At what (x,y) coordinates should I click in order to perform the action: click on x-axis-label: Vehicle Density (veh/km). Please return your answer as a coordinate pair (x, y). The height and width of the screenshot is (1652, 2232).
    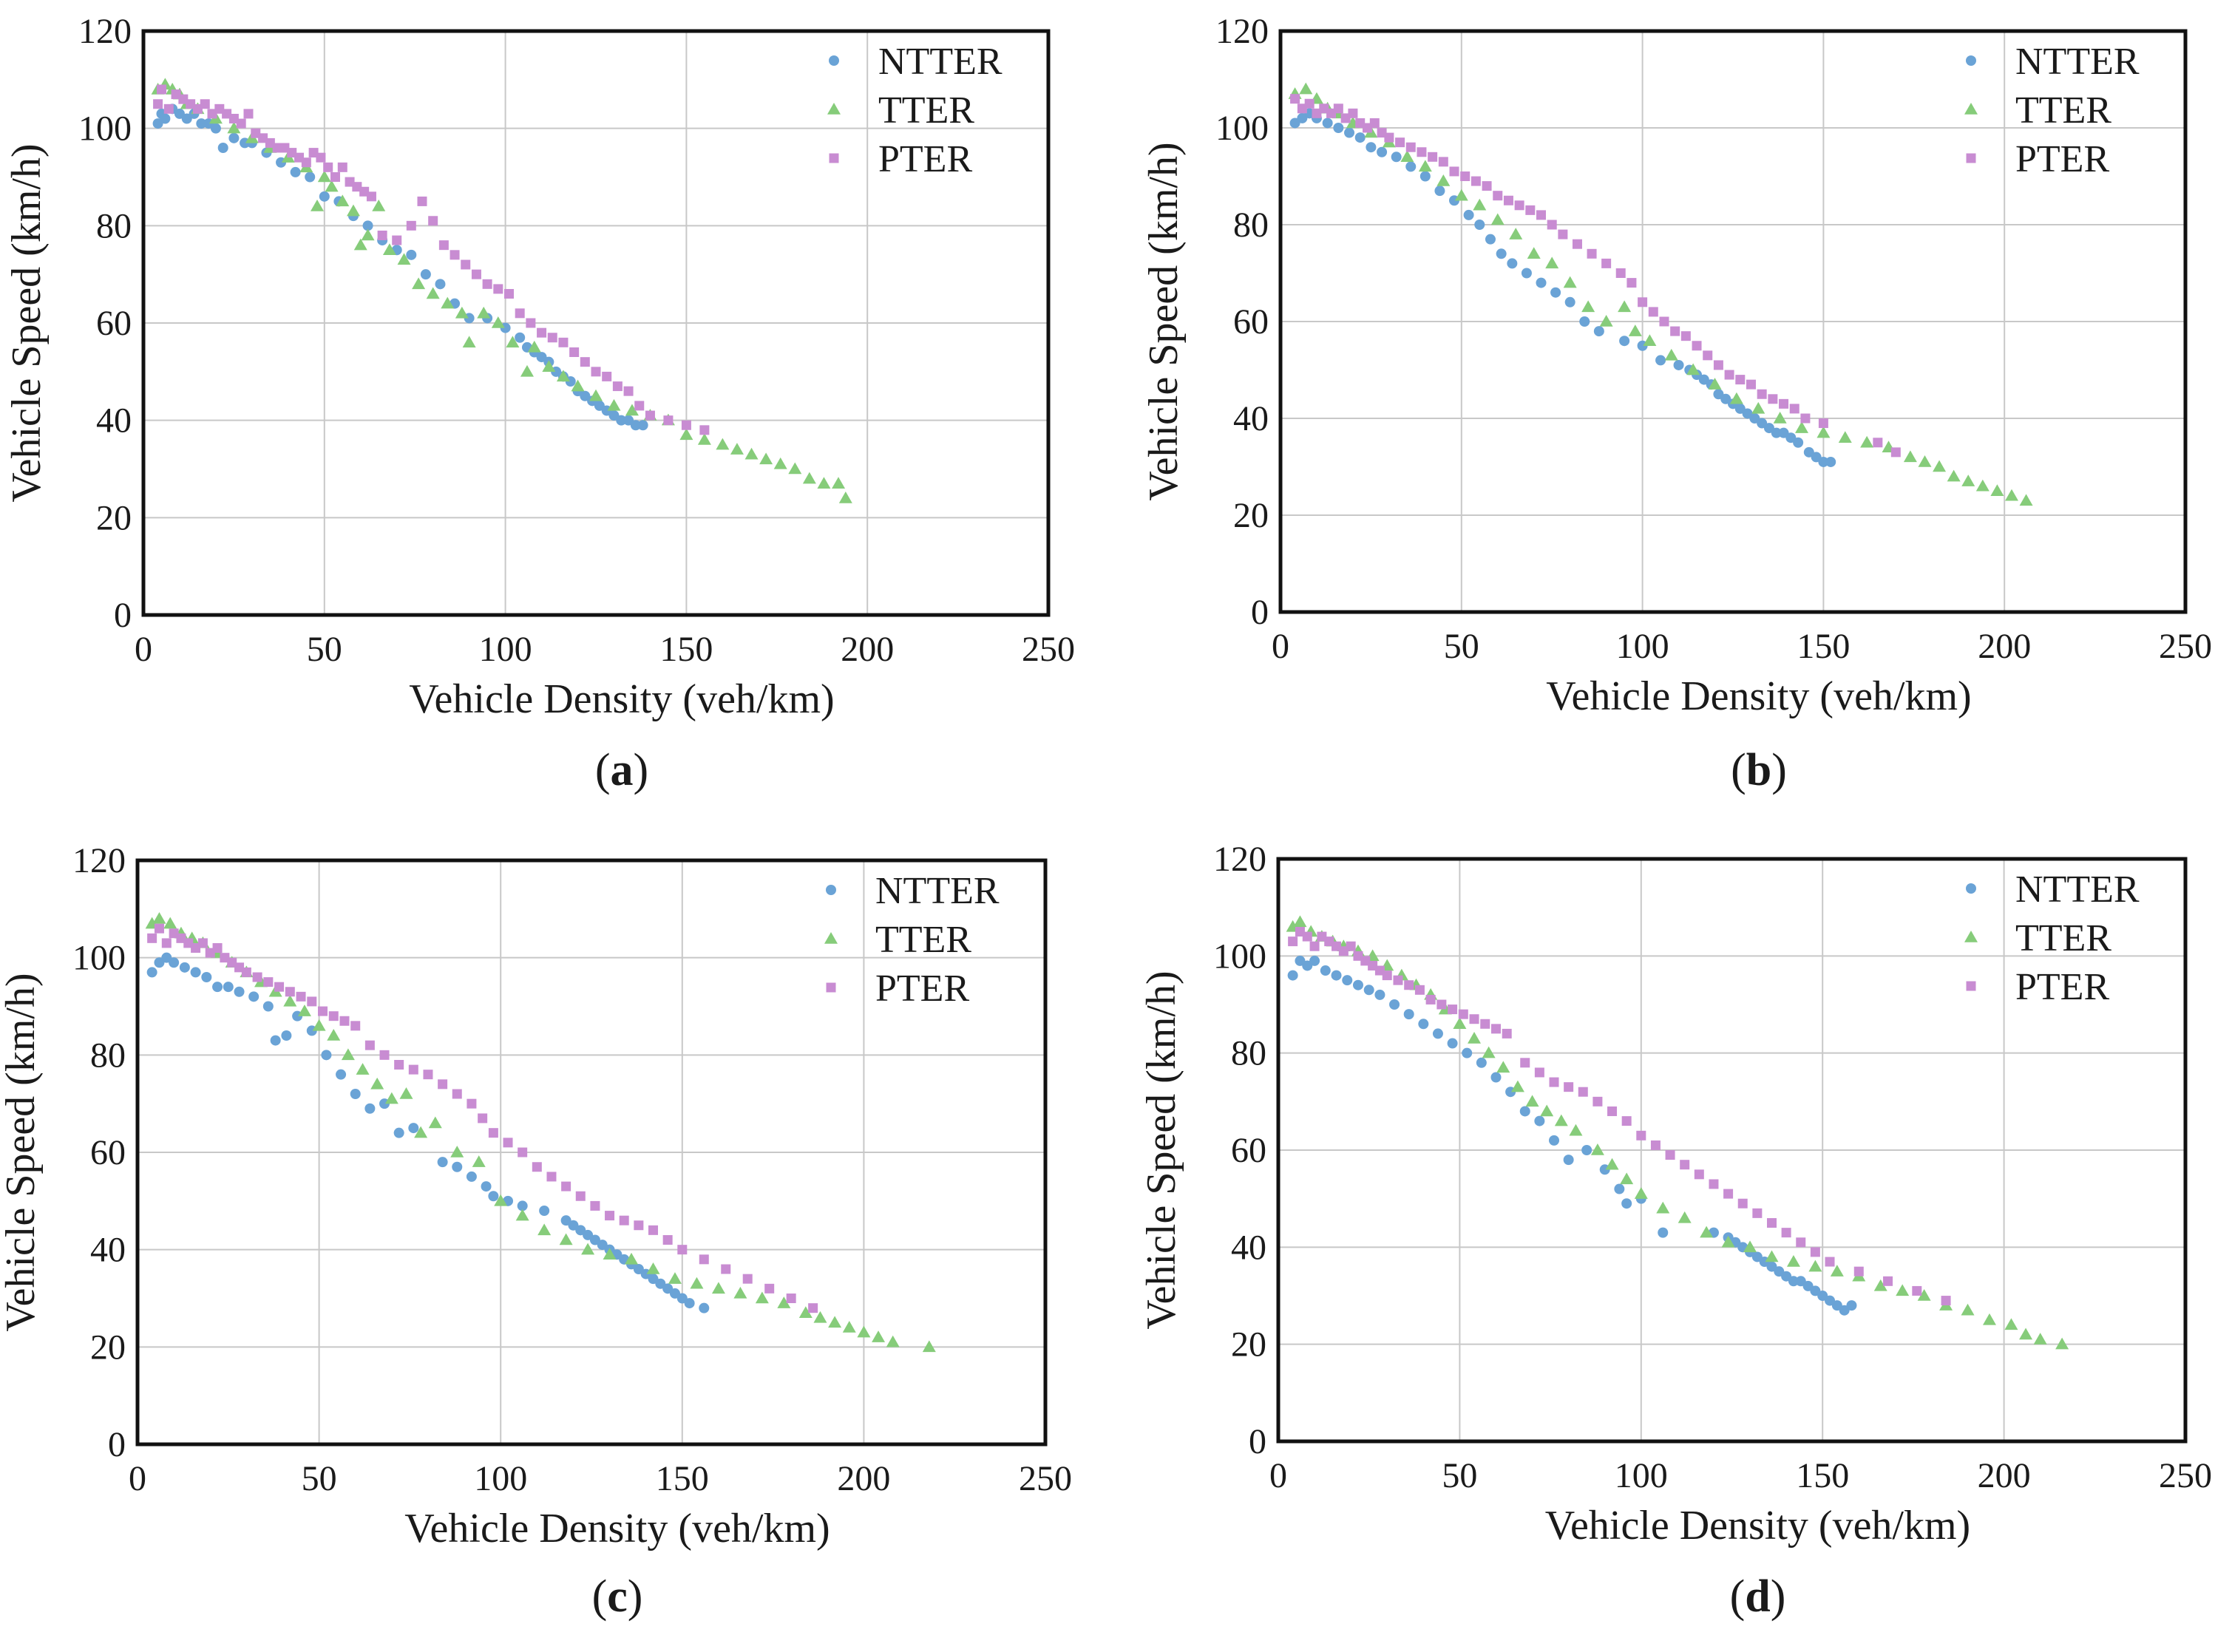
    Looking at the image, I should click on (617, 1528).